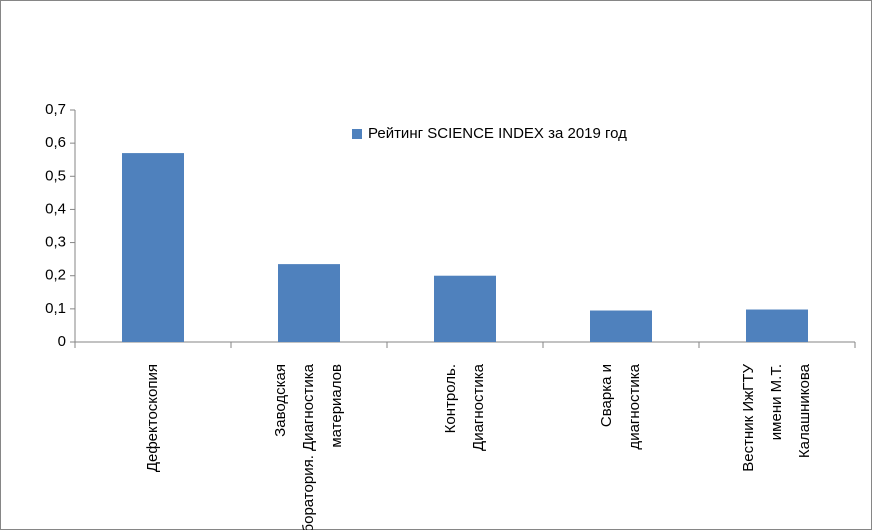  I want to click on y-tick-label: 0,4, so click(55, 208).